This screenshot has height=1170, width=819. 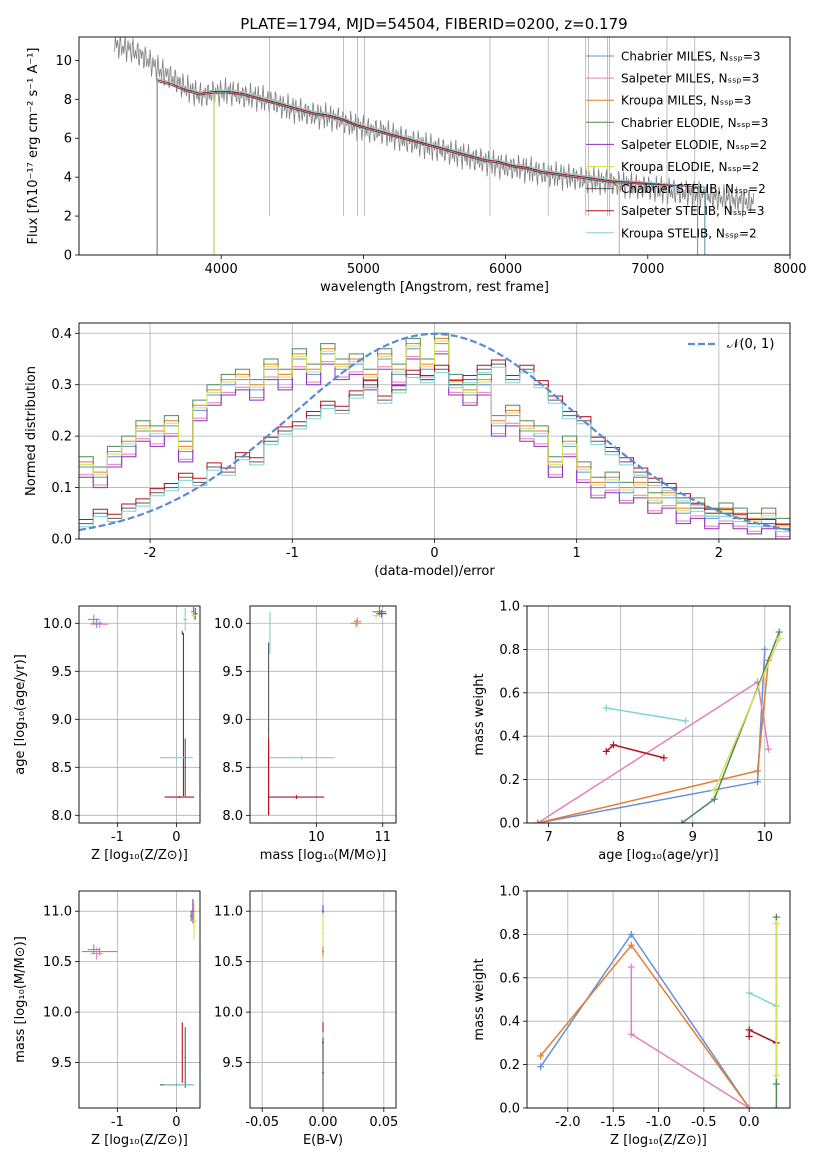 I want to click on y-tick-label: 4, so click(x=68, y=178).